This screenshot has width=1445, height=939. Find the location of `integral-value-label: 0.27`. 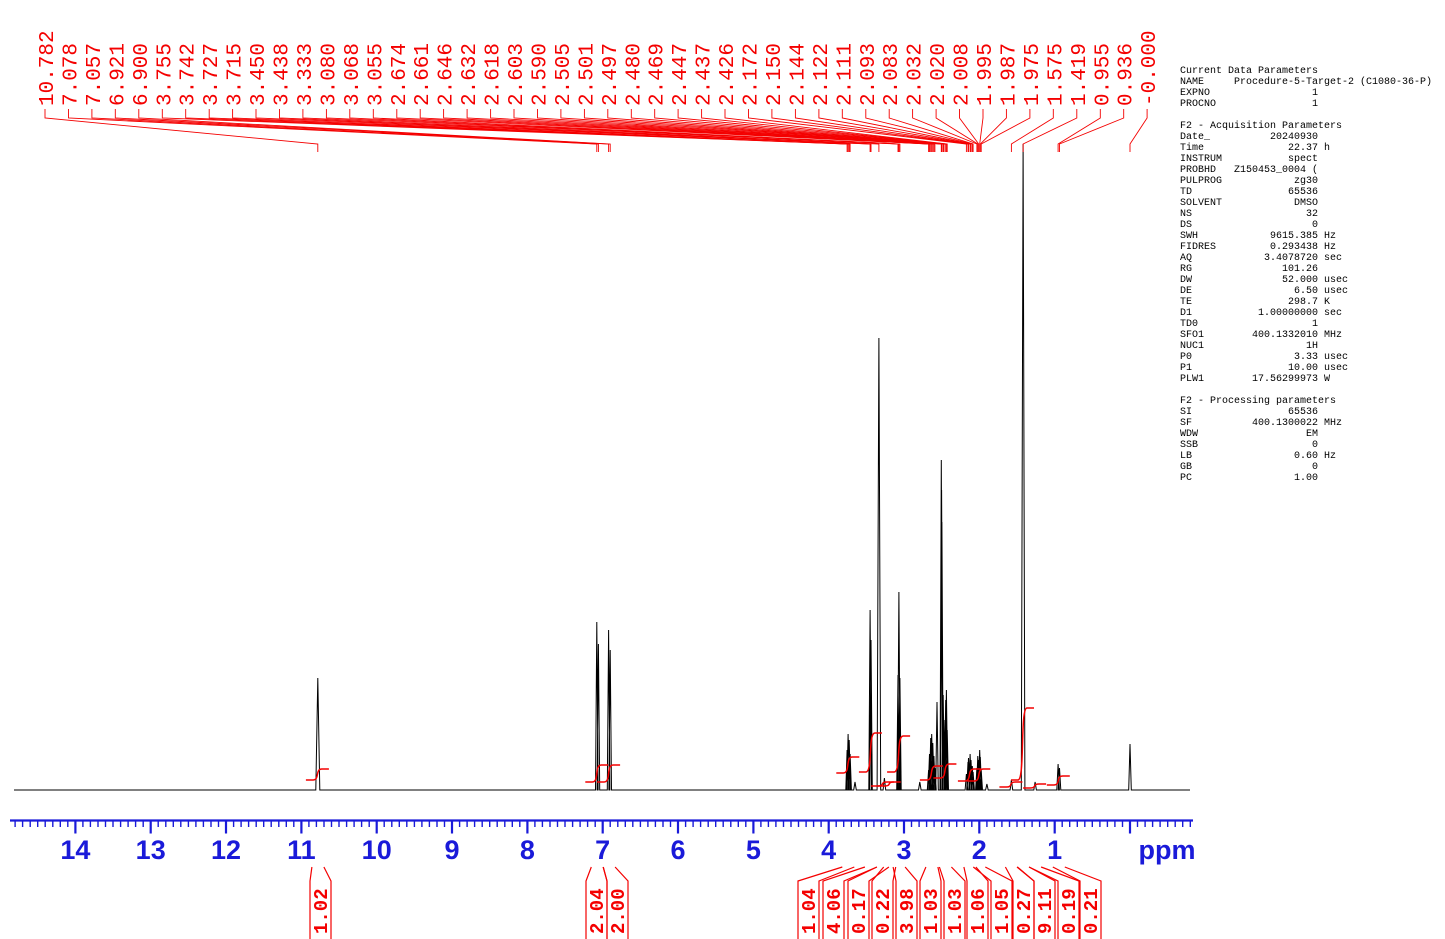

integral-value-label: 0.27 is located at coordinates (1025, 911).